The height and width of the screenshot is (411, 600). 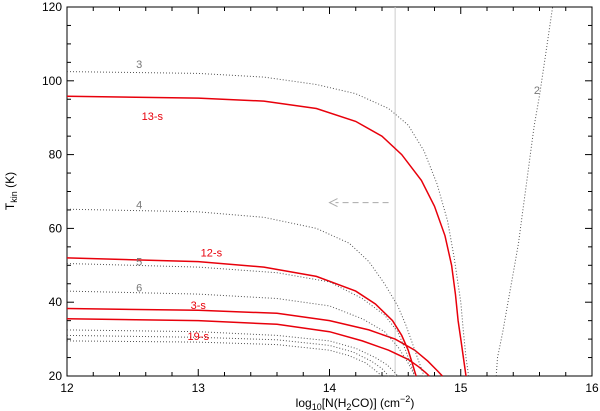 I want to click on series-label-4: 4, so click(x=139, y=205).